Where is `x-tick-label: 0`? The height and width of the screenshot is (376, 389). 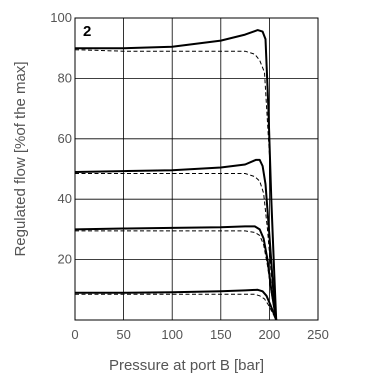 x-tick-label: 0 is located at coordinates (74, 334).